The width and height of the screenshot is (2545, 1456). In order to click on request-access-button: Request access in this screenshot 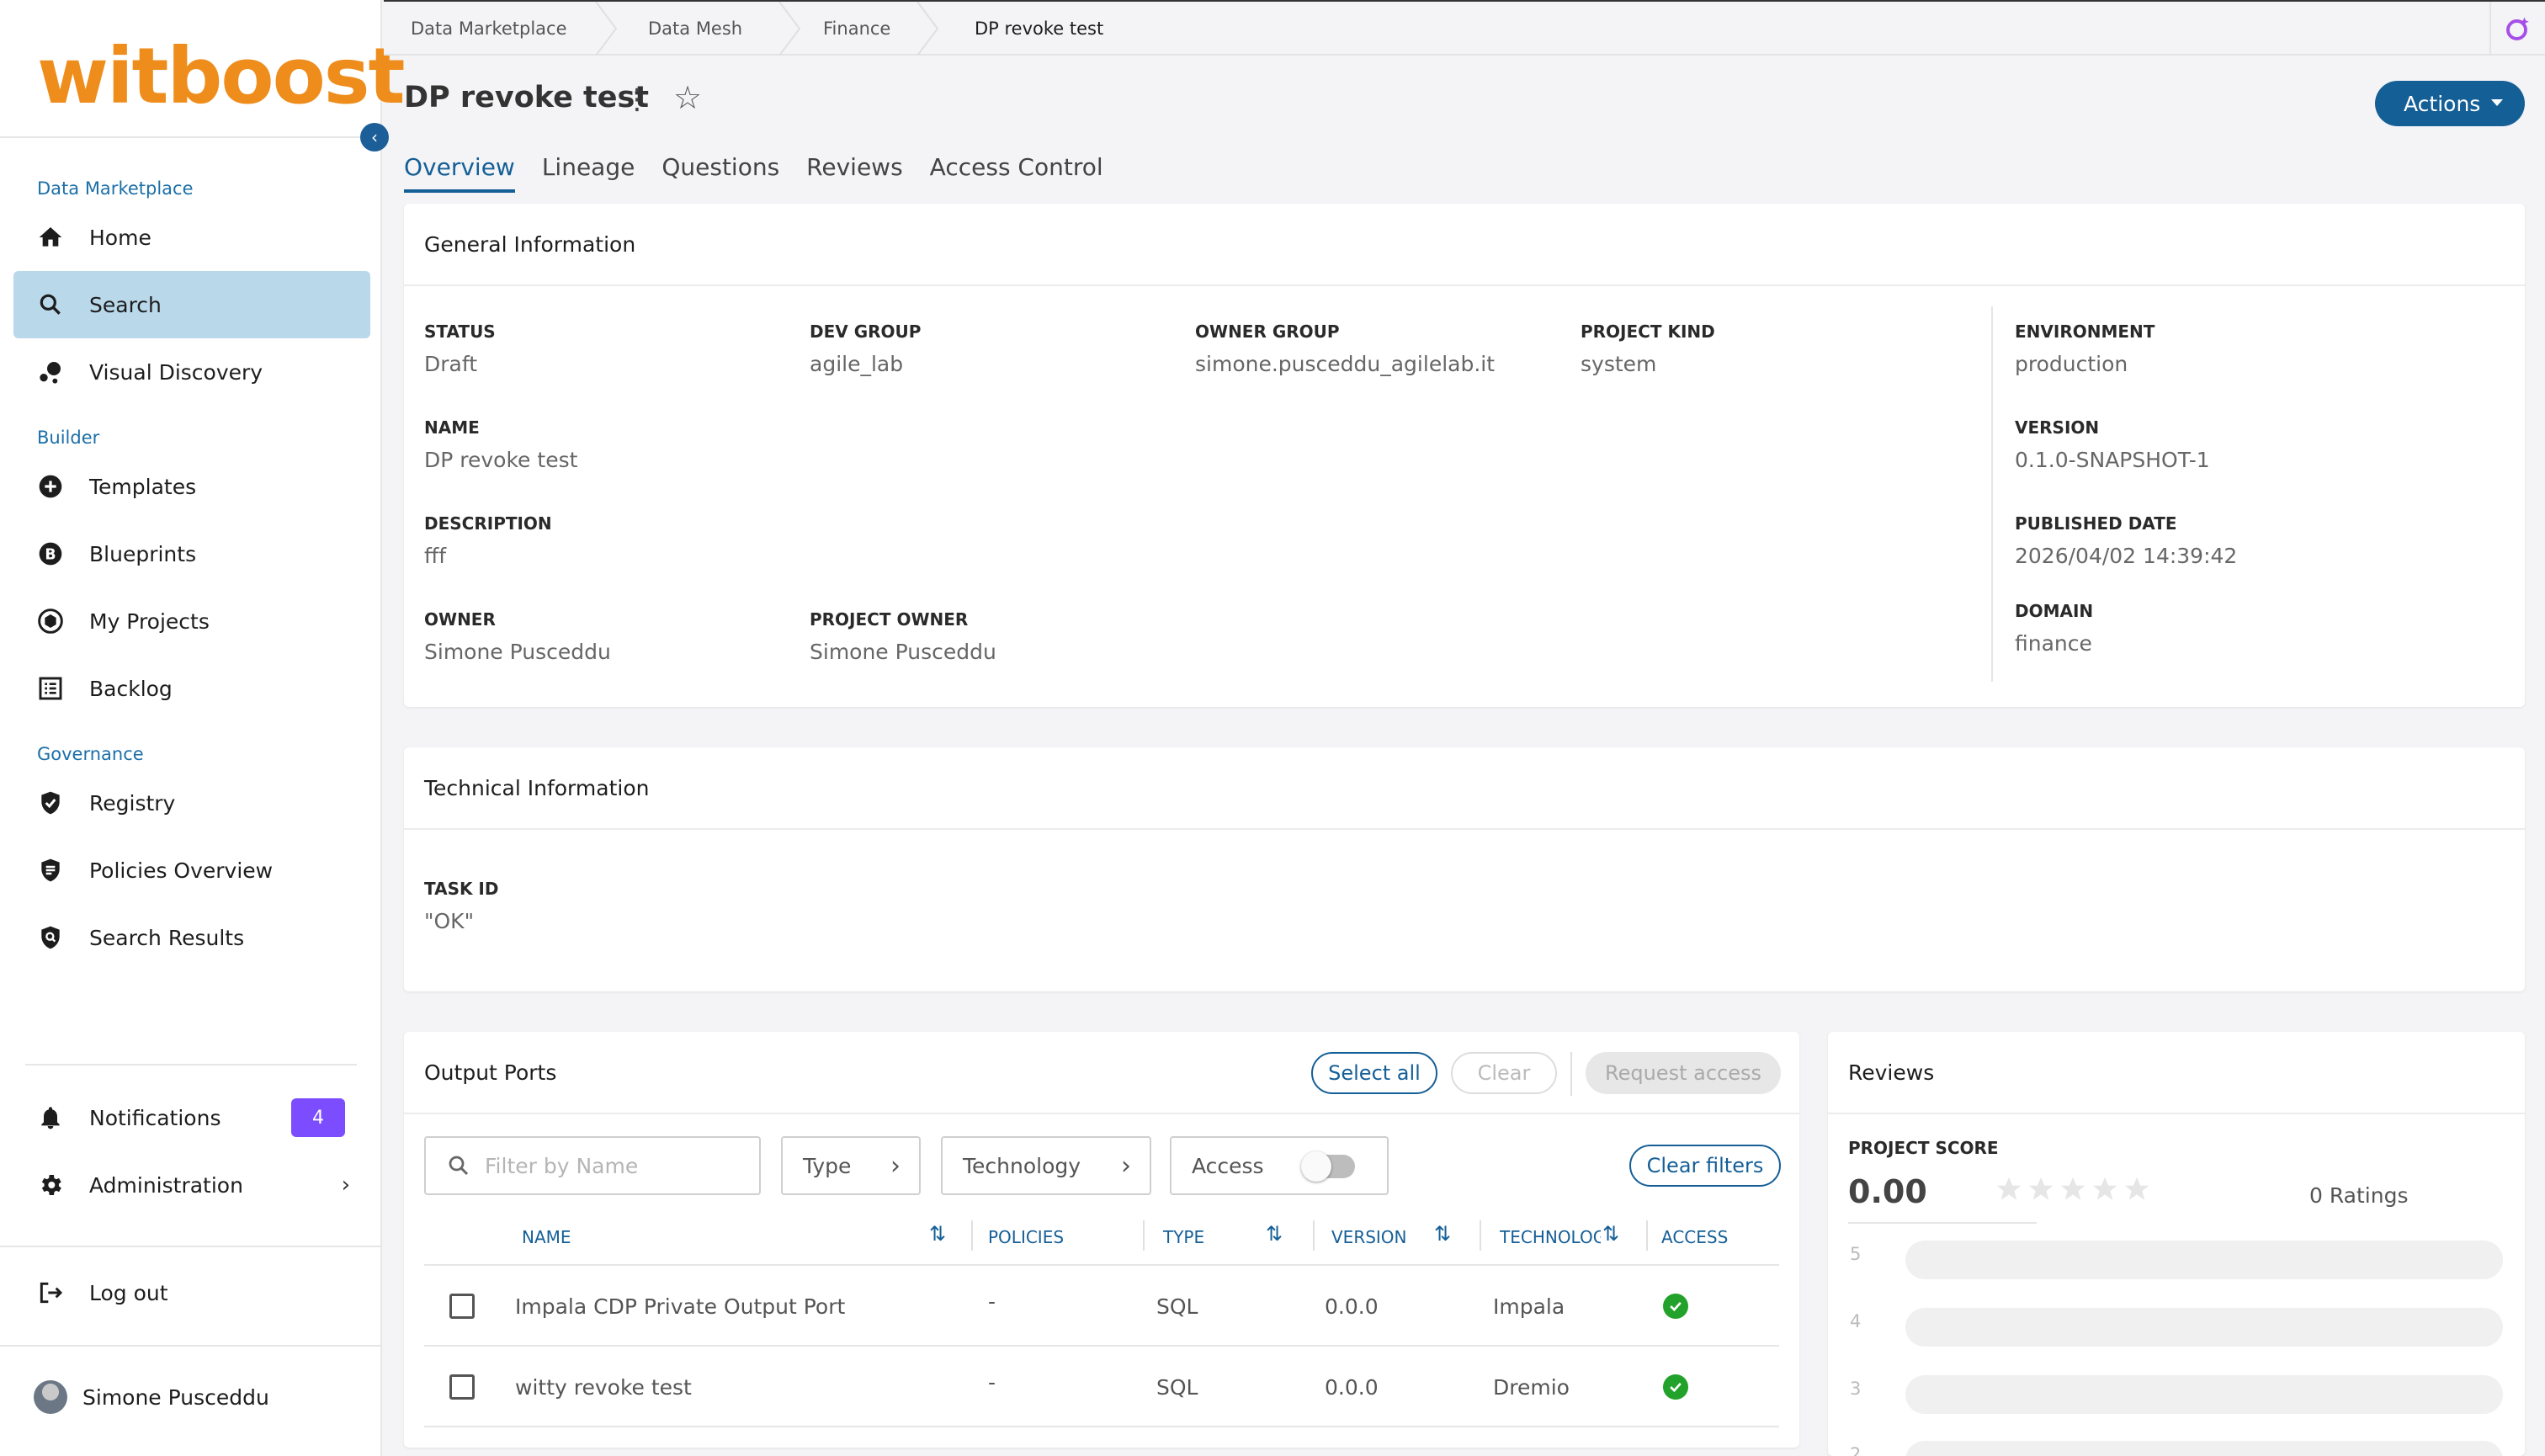, I will do `click(1683, 1073)`.